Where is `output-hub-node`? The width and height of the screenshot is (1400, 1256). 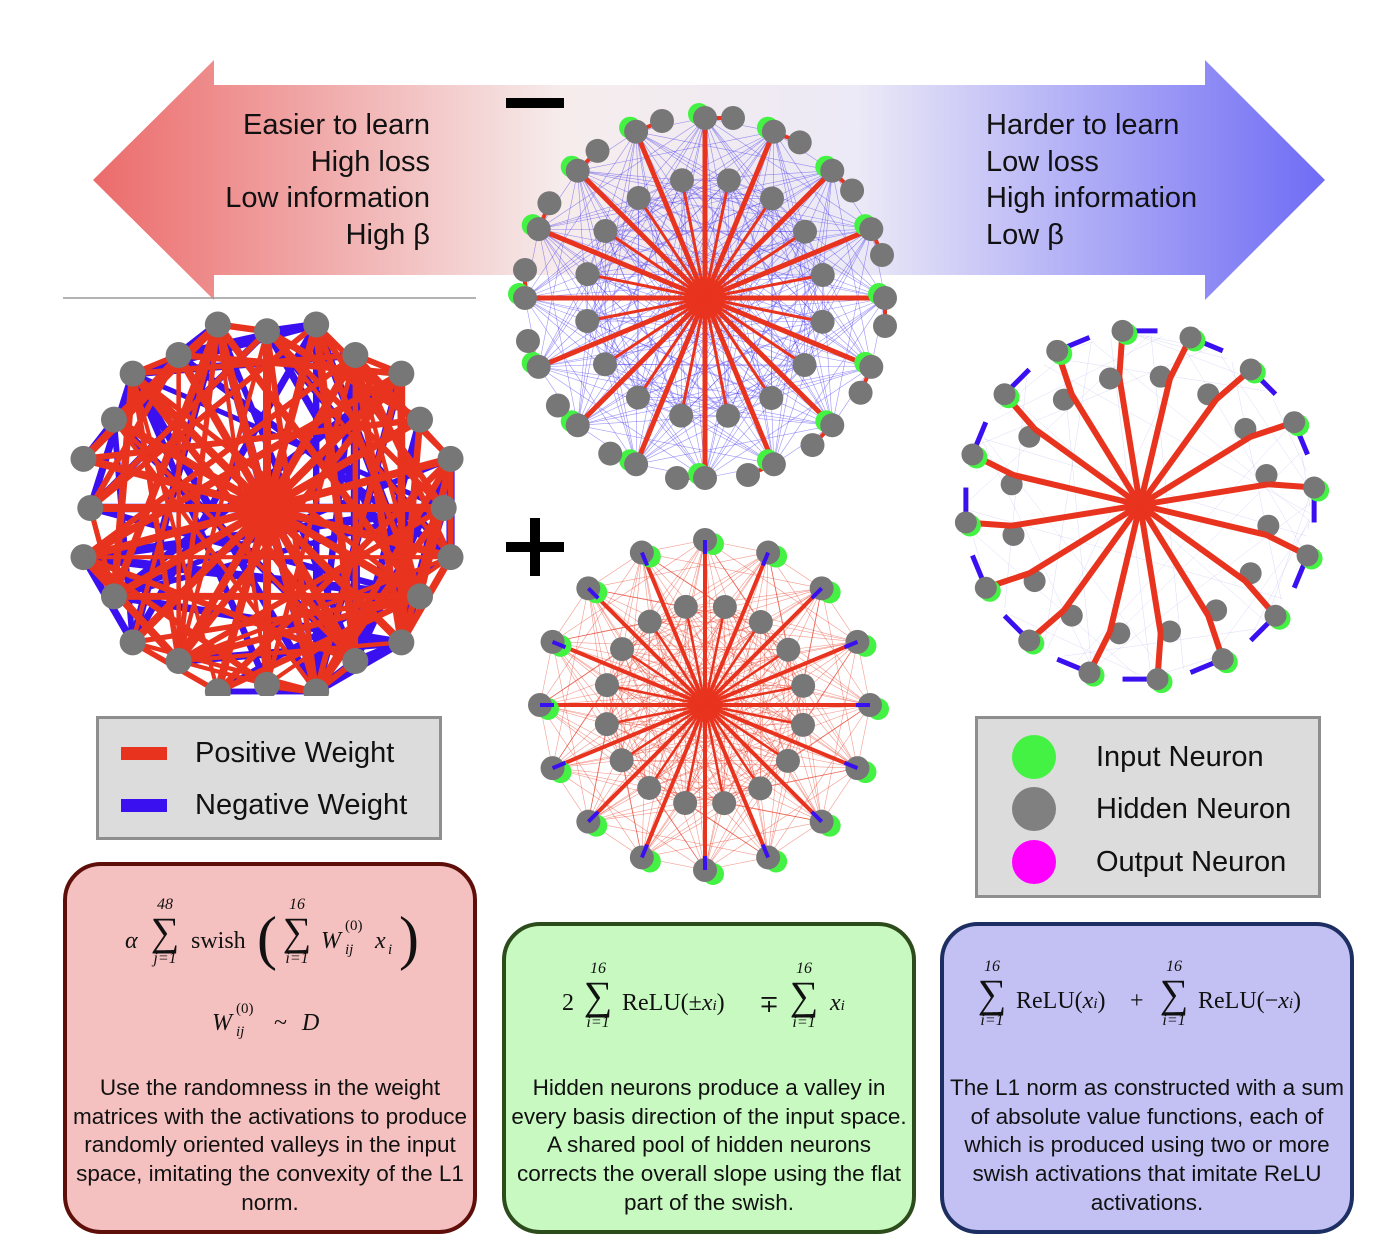
output-hub-node is located at coordinates (267, 508).